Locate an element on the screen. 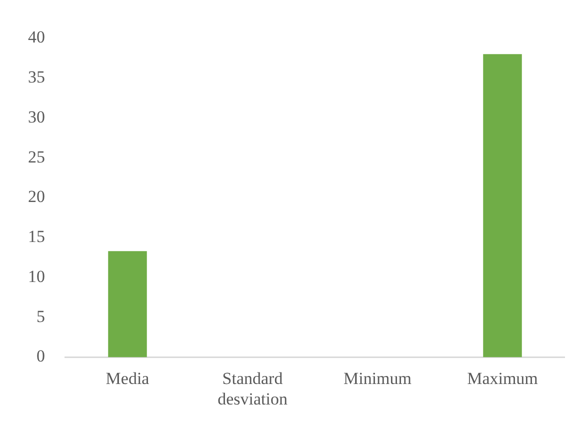  x-tick-label: Standard desviation is located at coordinates (253, 388).